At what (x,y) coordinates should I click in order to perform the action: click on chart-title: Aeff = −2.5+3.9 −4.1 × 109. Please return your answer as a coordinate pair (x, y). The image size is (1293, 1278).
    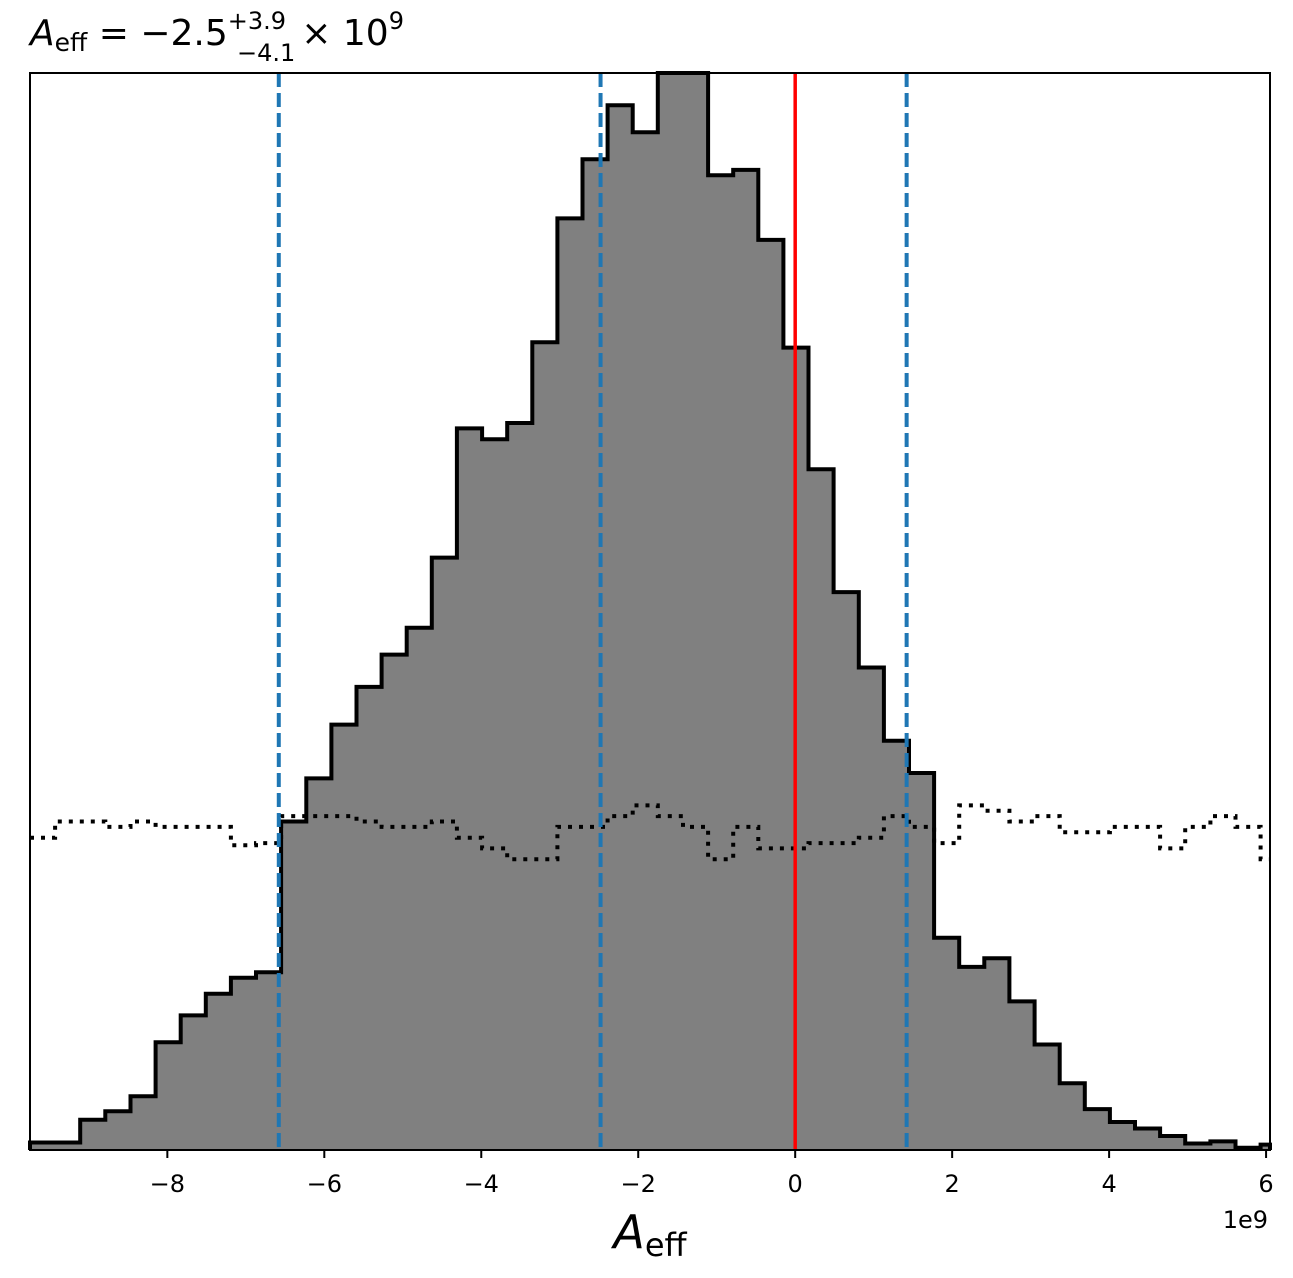
    Looking at the image, I should click on (216, 37).